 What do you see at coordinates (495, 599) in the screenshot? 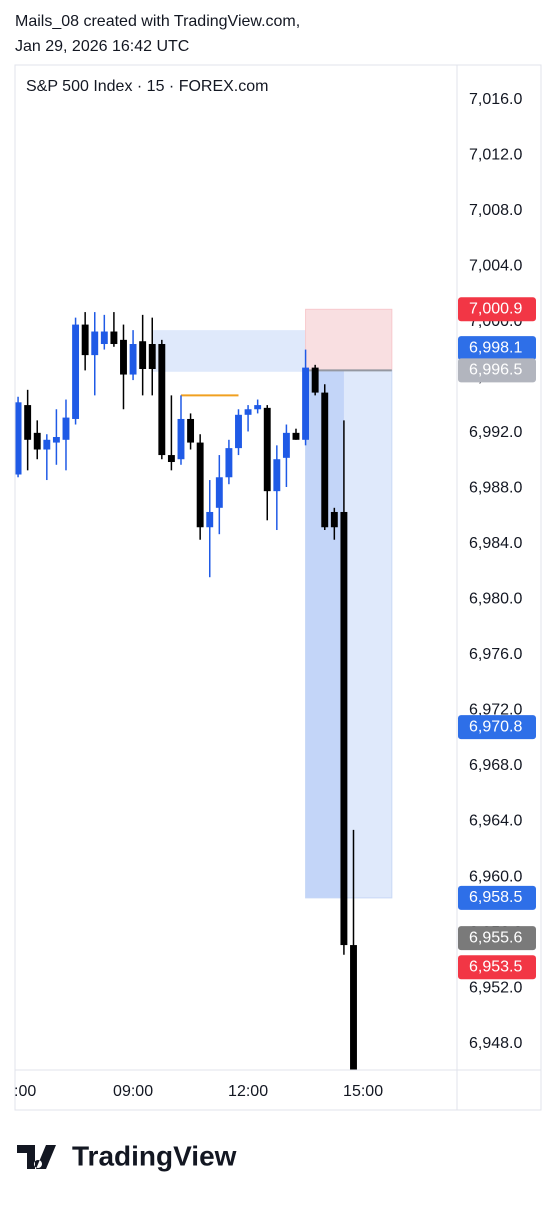
I see `y-tick-label: 6,980.0` at bounding box center [495, 599].